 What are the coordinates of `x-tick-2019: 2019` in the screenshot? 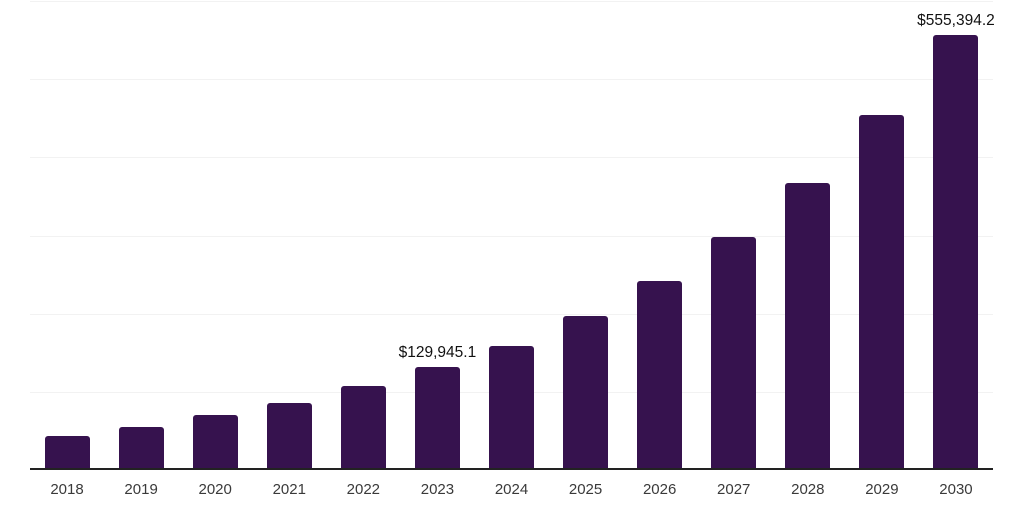 It's located at (141, 489).